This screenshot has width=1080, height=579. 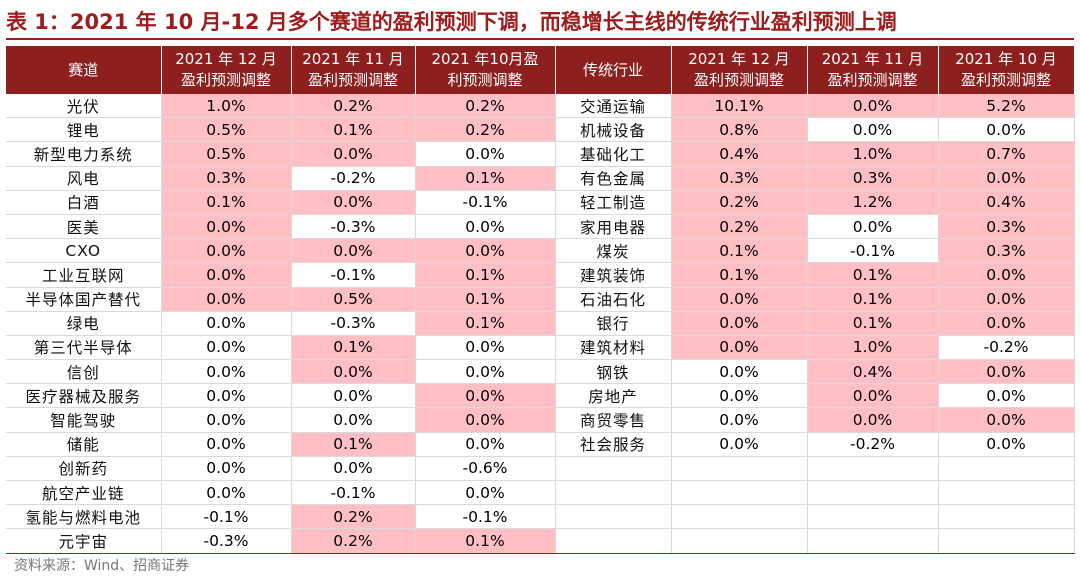 What do you see at coordinates (84, 469) in the screenshot?
I see `sector-name: 创新药` at bounding box center [84, 469].